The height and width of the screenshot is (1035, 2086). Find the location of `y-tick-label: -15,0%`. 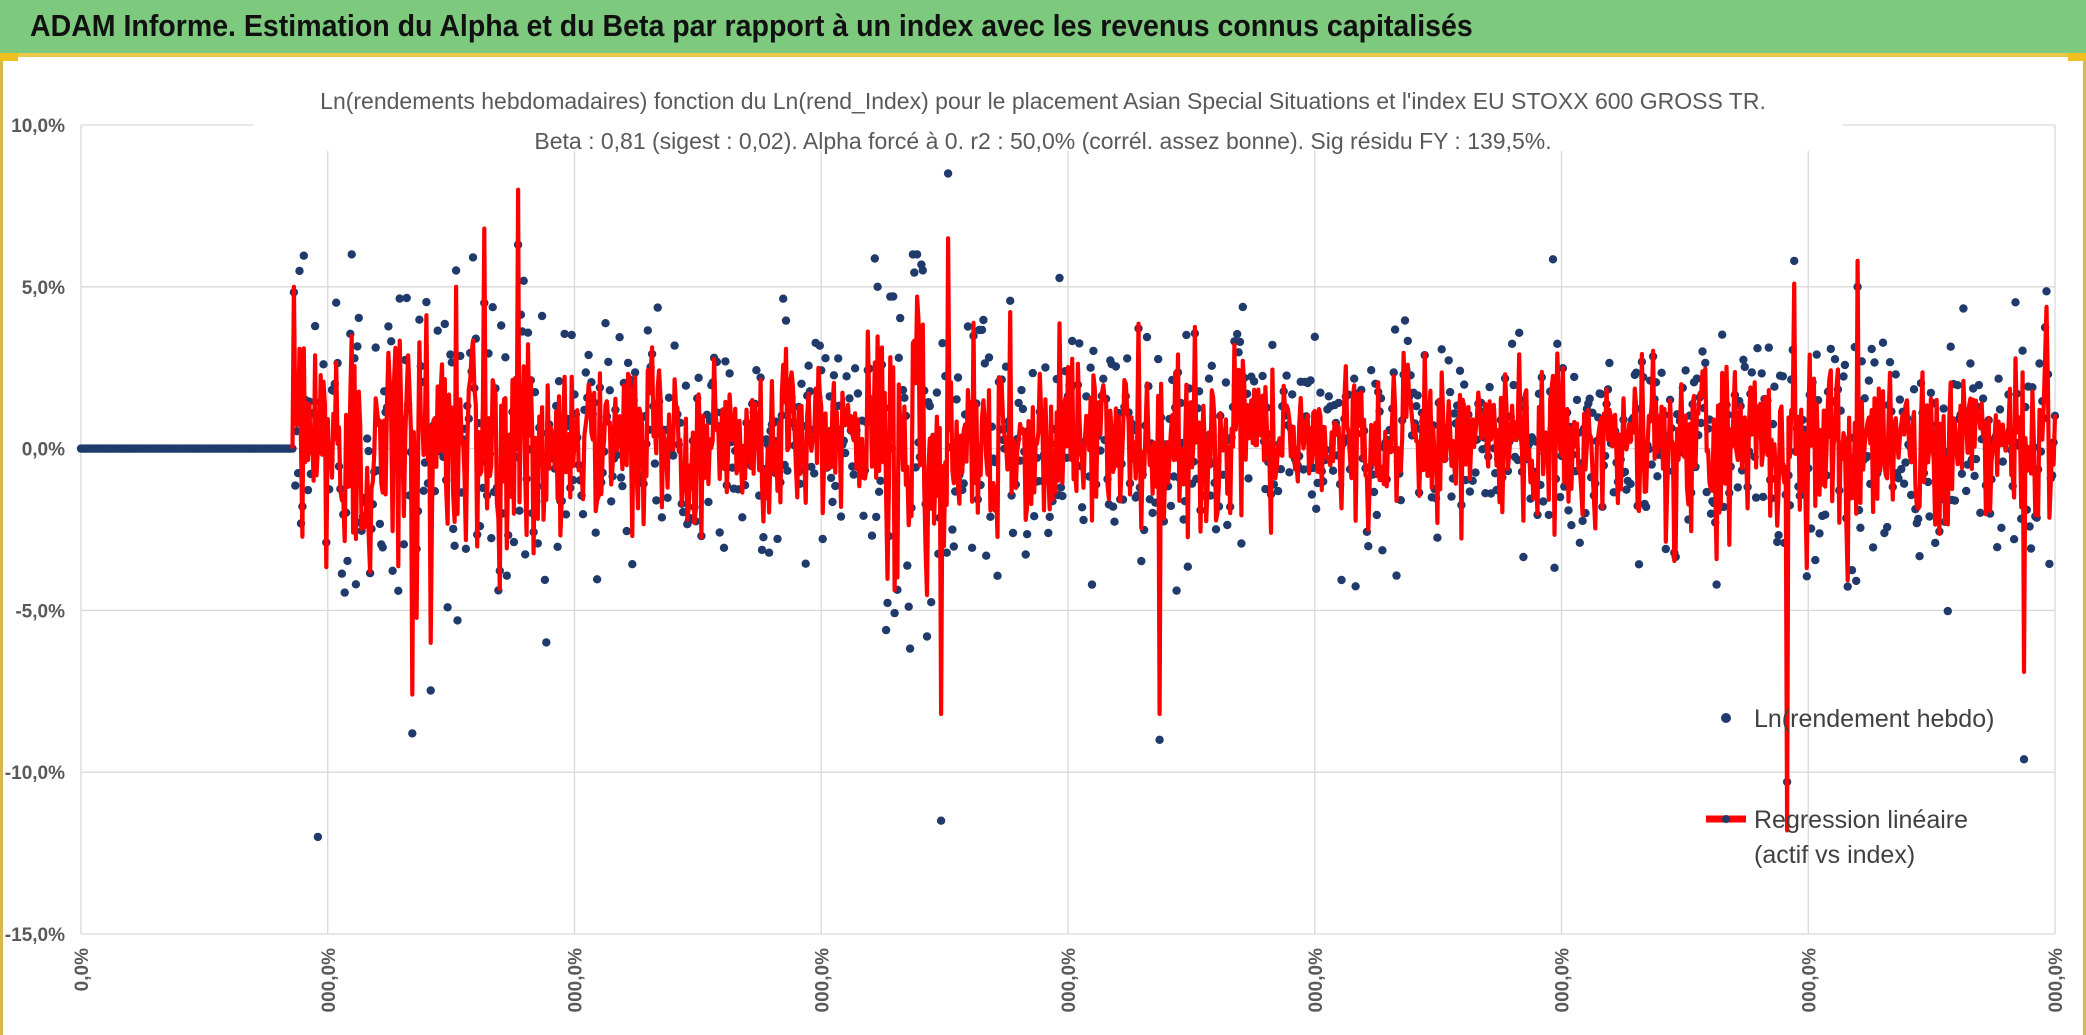

y-tick-label: -15,0% is located at coordinates (35, 935).